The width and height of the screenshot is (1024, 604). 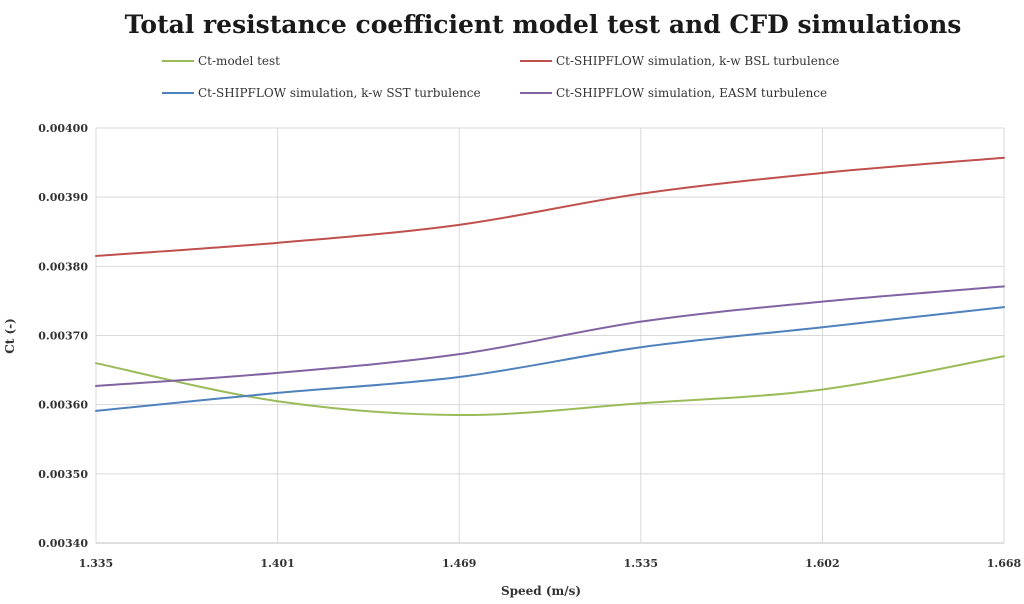 I want to click on y-tick-label: 0.00360, so click(x=63, y=405).